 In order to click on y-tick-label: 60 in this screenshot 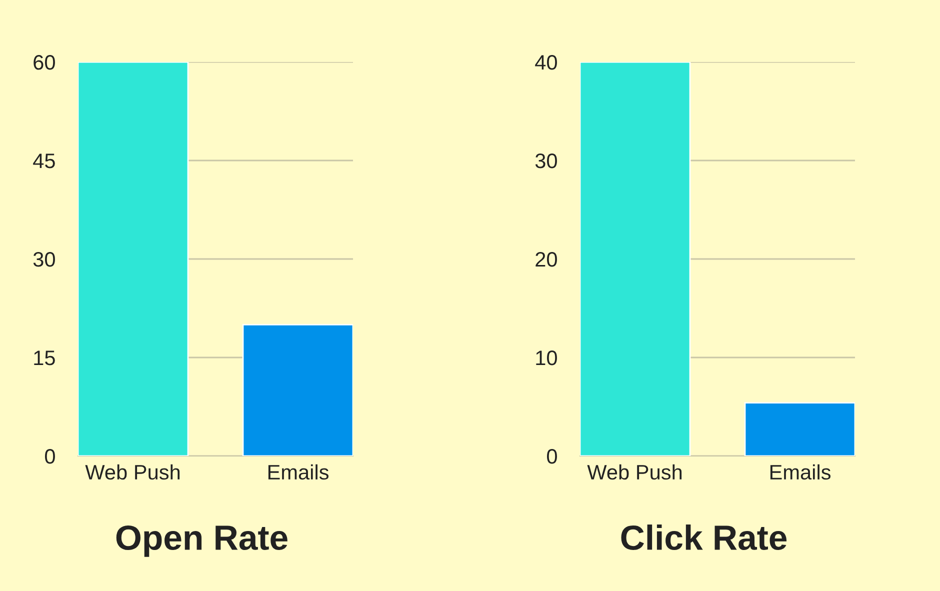, I will do `click(44, 62)`.